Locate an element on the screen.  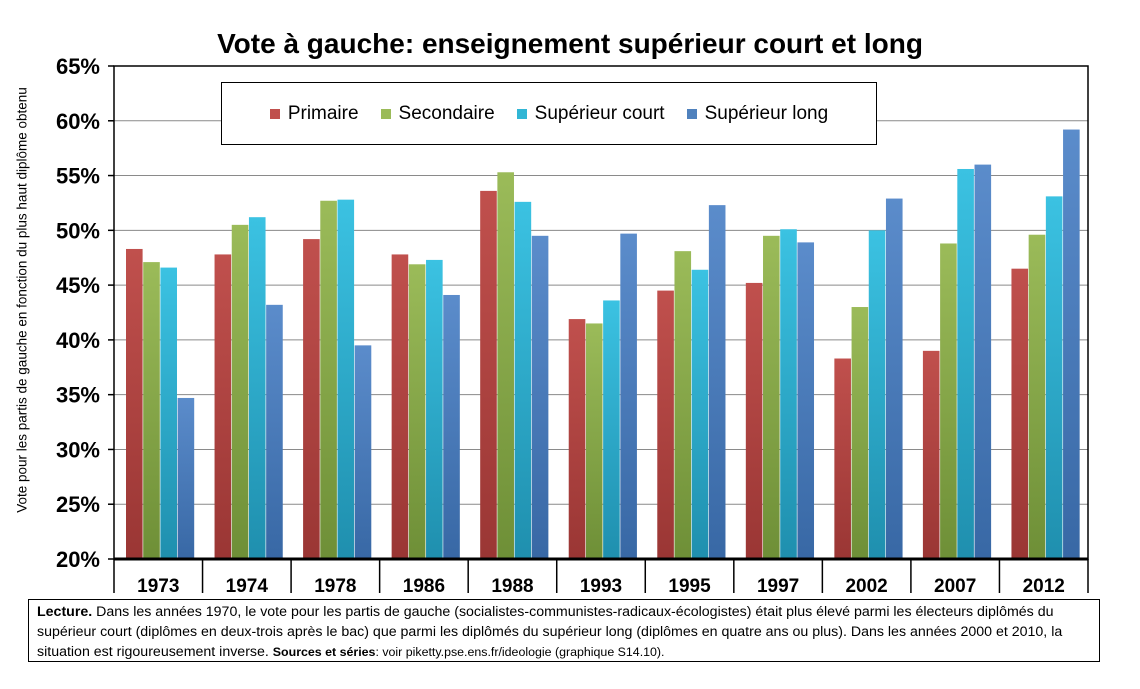
x-tick-label: 1995 is located at coordinates (689, 586).